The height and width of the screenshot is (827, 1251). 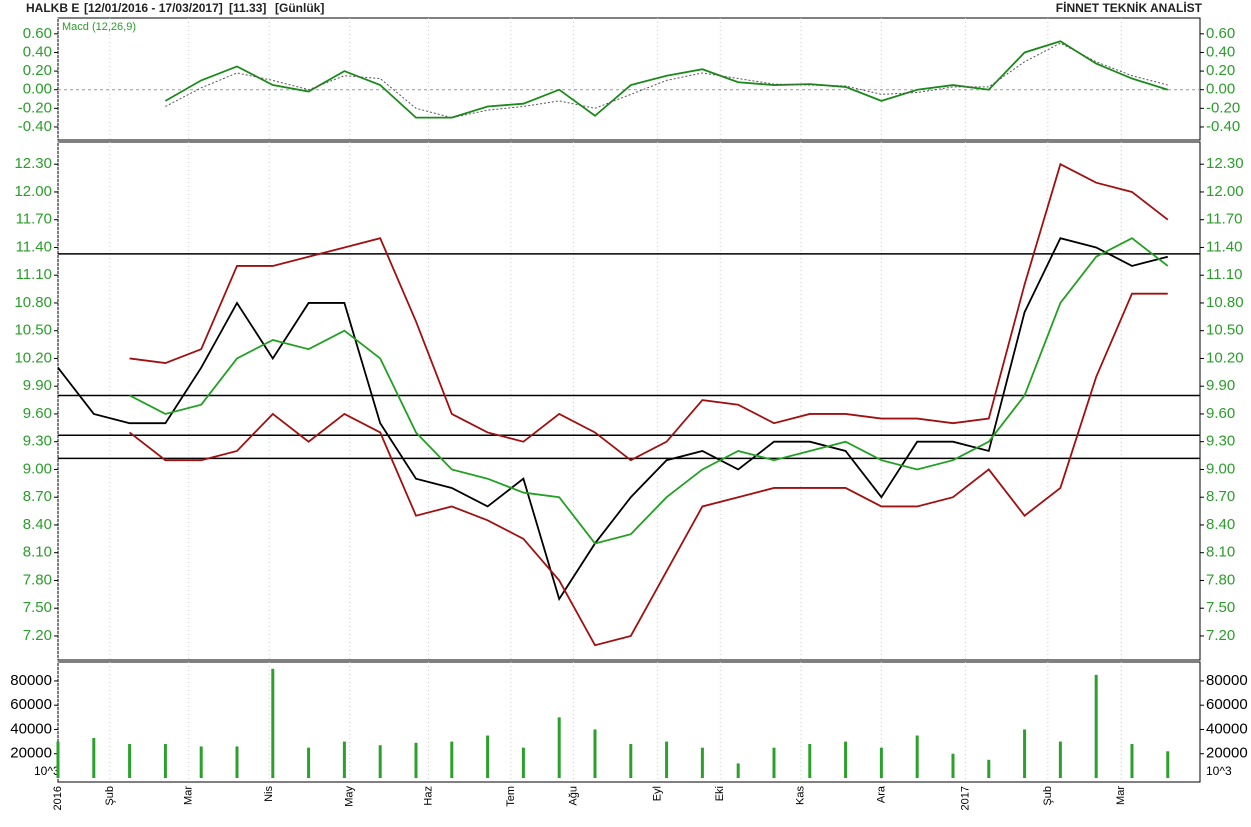 I want to click on date-range: [12/01/2016 - 17/03/2017], so click(x=153, y=8).